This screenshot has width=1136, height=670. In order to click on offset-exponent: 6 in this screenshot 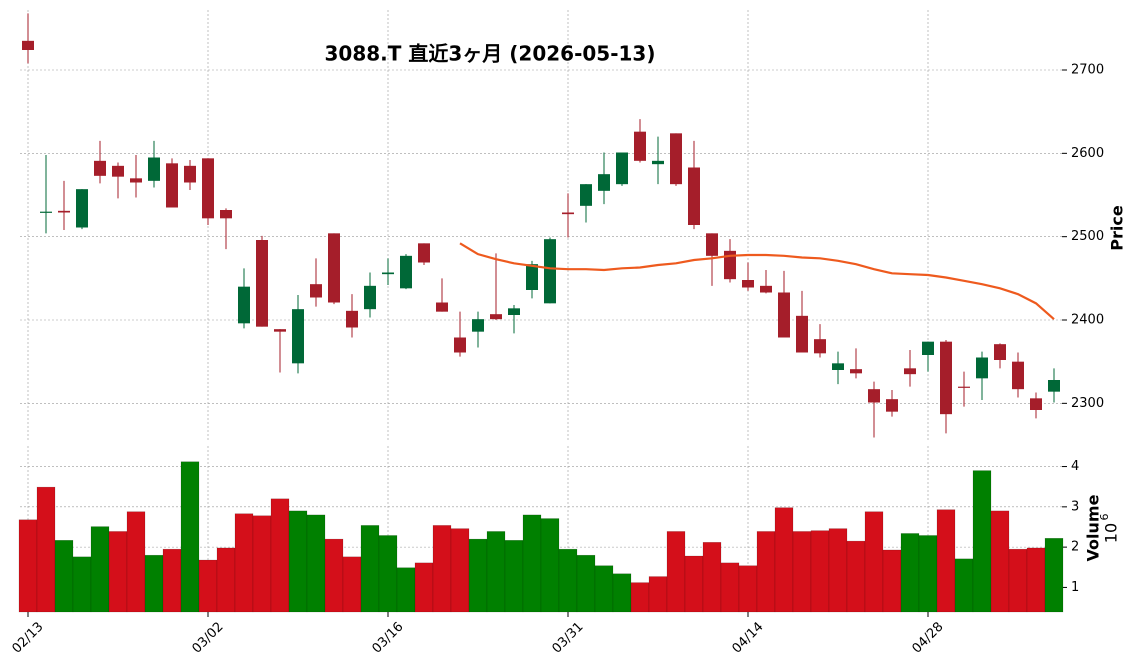, I will do `click(1104, 517)`.